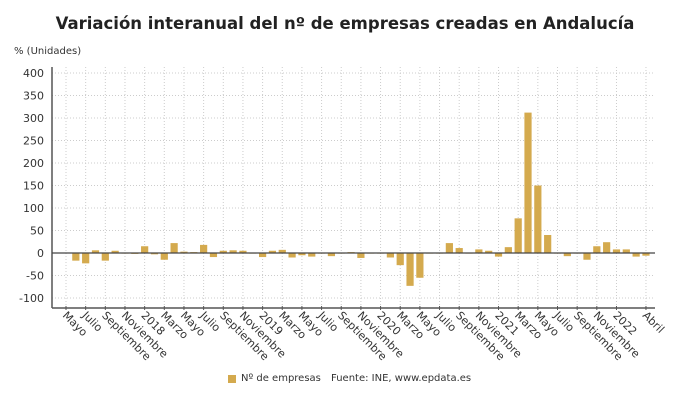 This screenshot has width=690, height=406. What do you see at coordinates (33, 118) in the screenshot?
I see `y-tick-label: 300` at bounding box center [33, 118].